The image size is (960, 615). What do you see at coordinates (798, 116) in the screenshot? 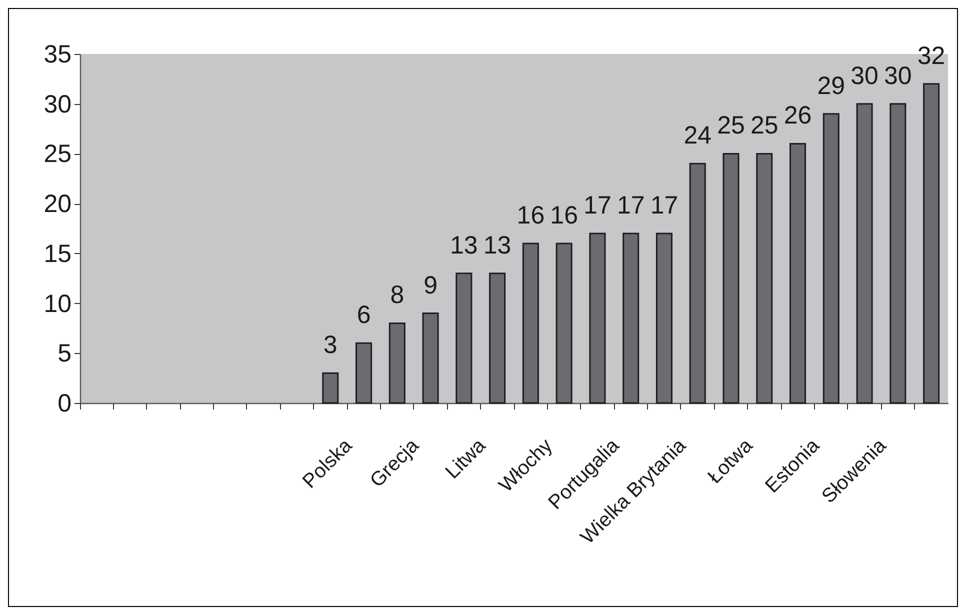
I see `data-label: 26` at bounding box center [798, 116].